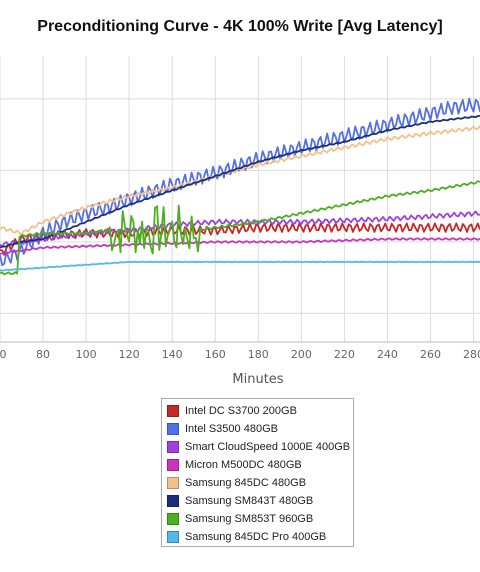  Describe the element at coordinates (241, 411) in the screenshot. I see `legend-label: Intel DC S3700 200GB` at that location.